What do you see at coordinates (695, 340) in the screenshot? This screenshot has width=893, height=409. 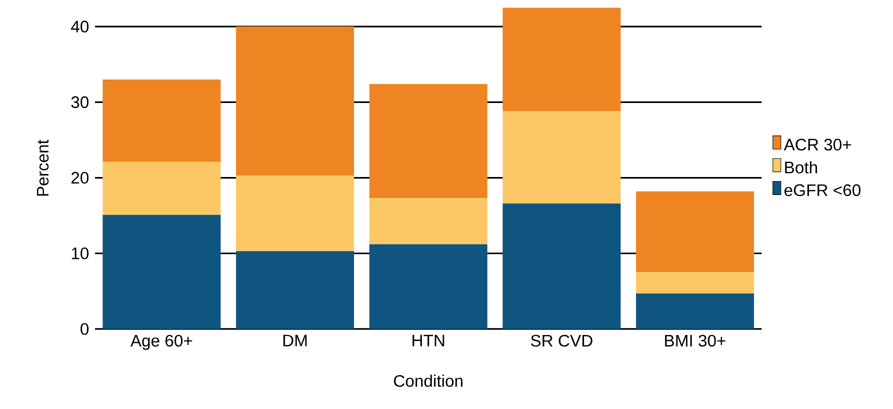 I see `x-tick-label: BMI 30+` at bounding box center [695, 340].